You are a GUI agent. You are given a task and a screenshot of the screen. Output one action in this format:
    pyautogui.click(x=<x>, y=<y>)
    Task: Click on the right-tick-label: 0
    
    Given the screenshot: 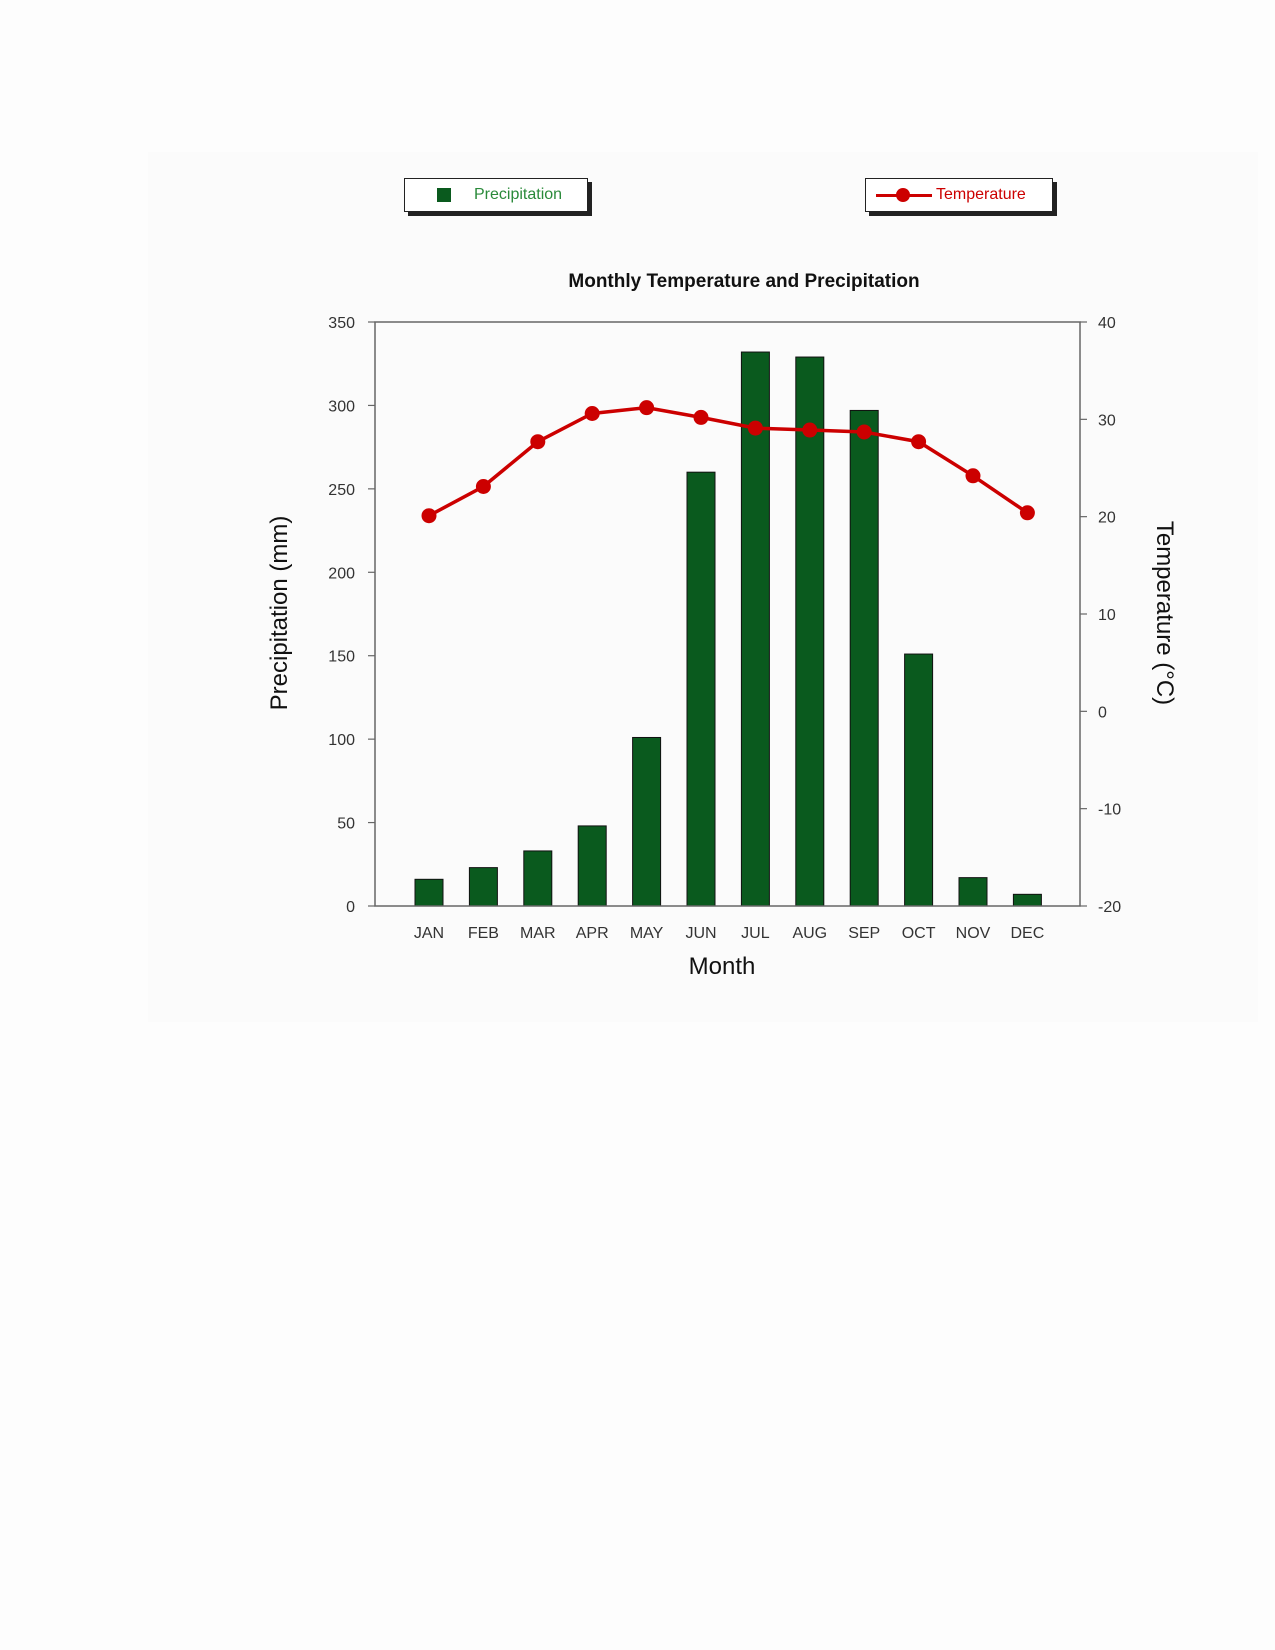 What is the action you would take?
    pyautogui.click(x=1102, y=712)
    